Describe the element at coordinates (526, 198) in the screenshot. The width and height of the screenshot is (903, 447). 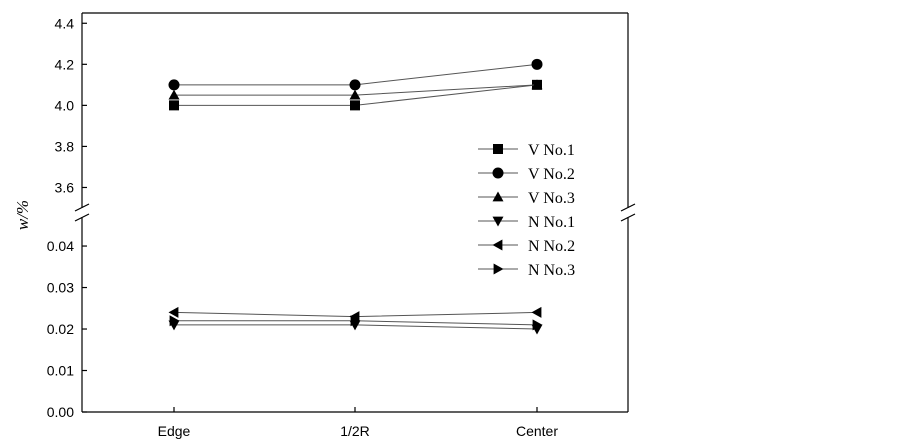
I see `legend-item: V No.3` at that location.